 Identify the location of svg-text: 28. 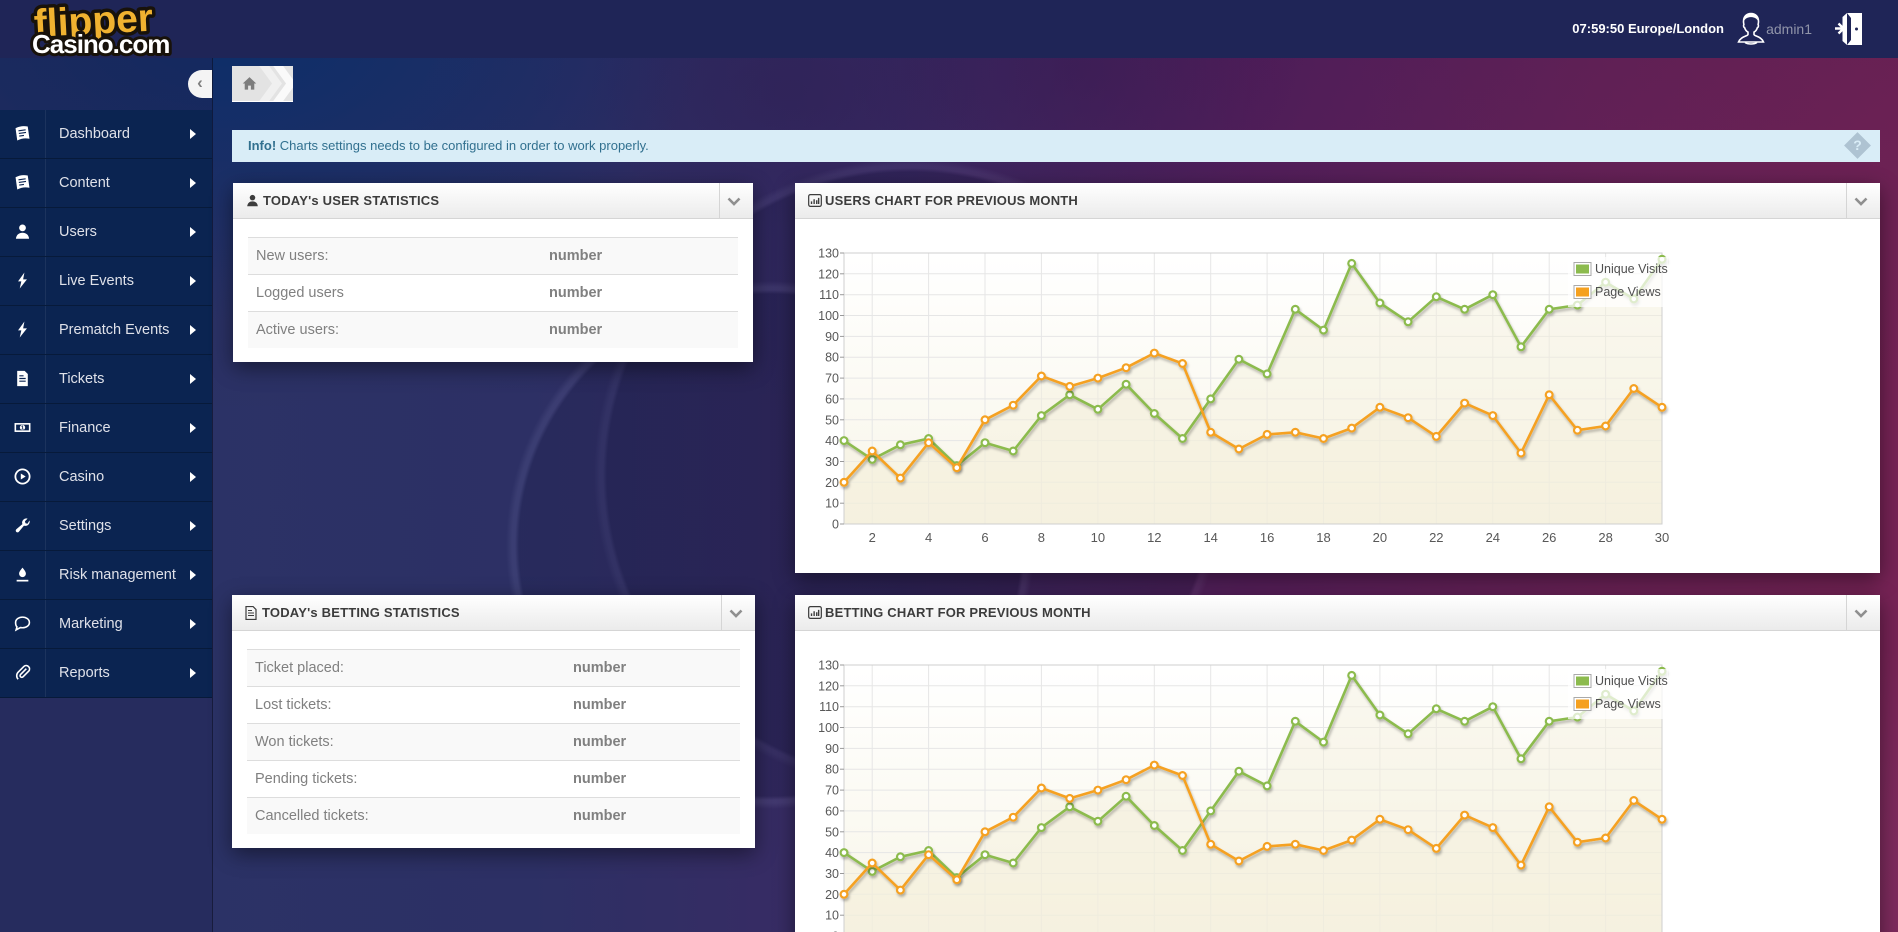
(1605, 537).